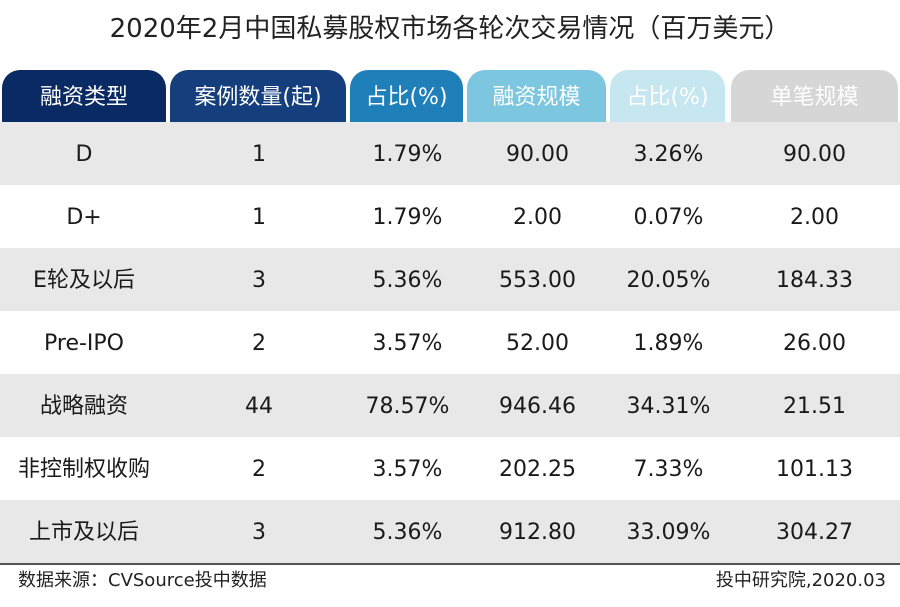  What do you see at coordinates (450, 468) in the screenshot?
I see `table-row: 非控制权收购 2 3.57% 202.25 7.33% 101.13` at bounding box center [450, 468].